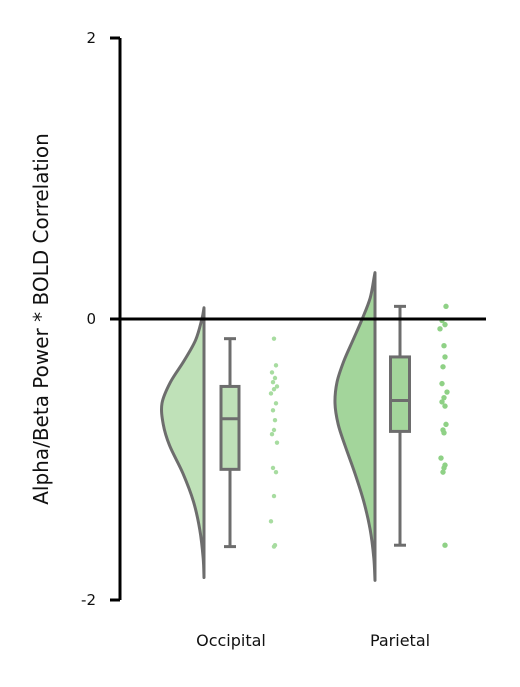  Describe the element at coordinates (91, 38) in the screenshot. I see `y-tick-label: 2` at that location.